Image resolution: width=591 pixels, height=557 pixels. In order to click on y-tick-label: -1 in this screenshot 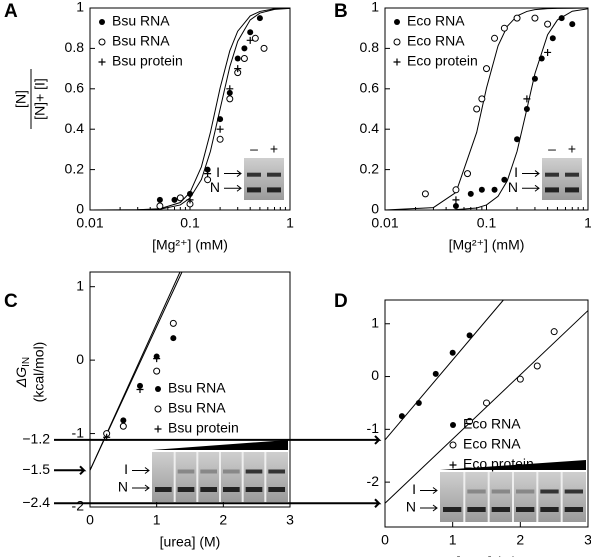, I will do `click(78, 432)`.